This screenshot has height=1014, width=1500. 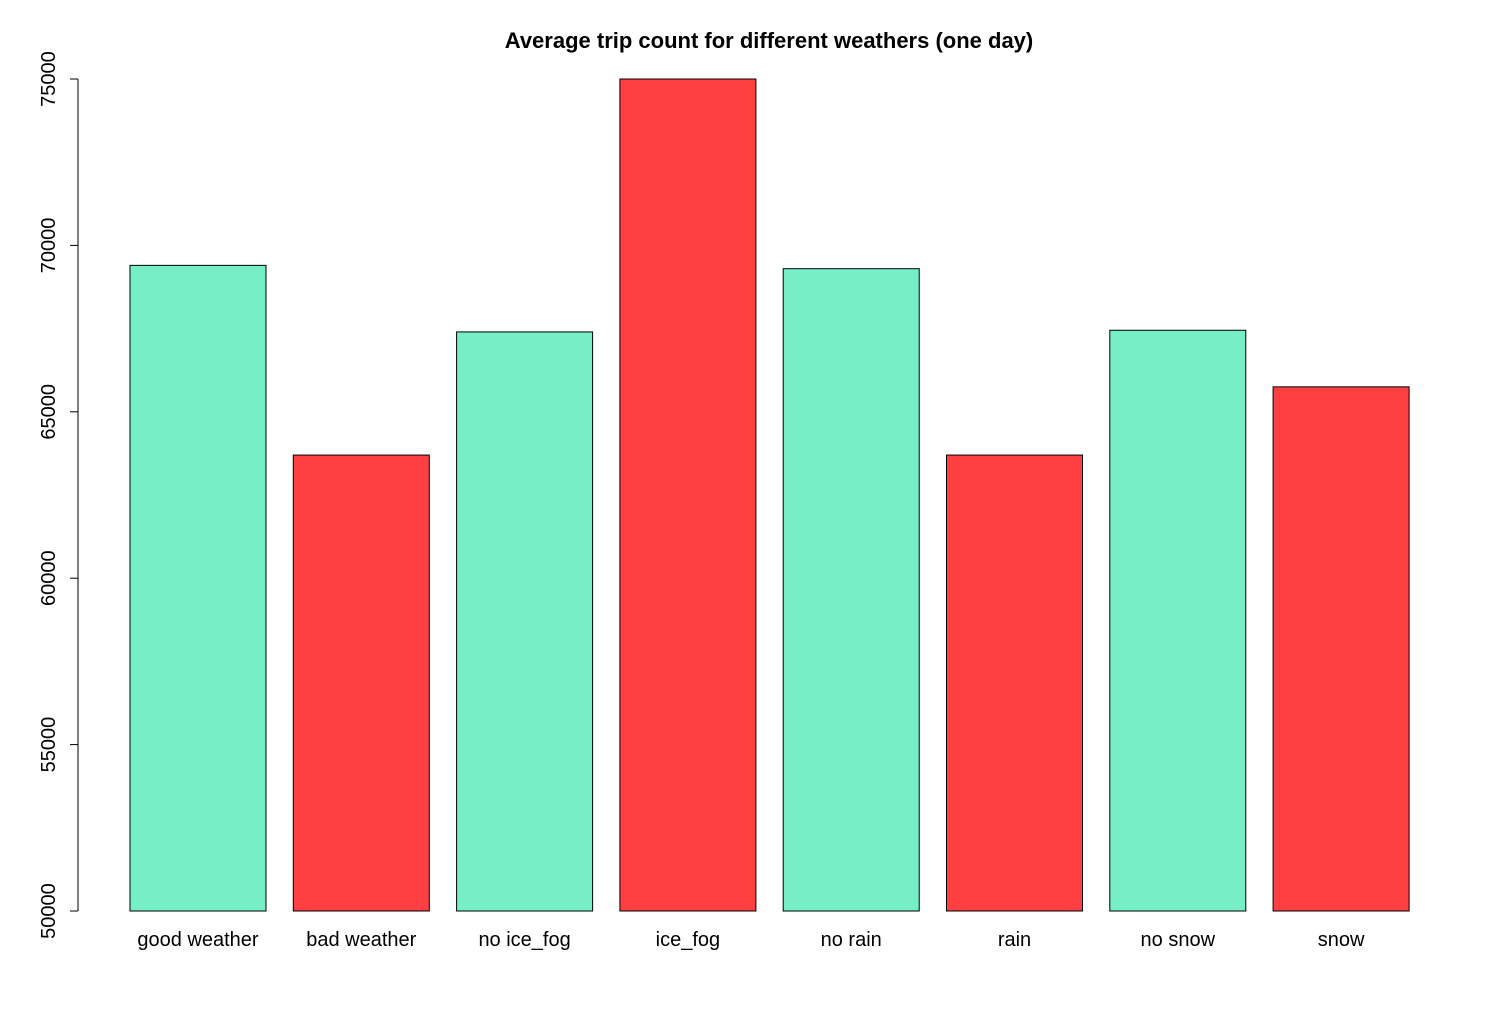 I want to click on bar-no-ice-fog, so click(x=525, y=621).